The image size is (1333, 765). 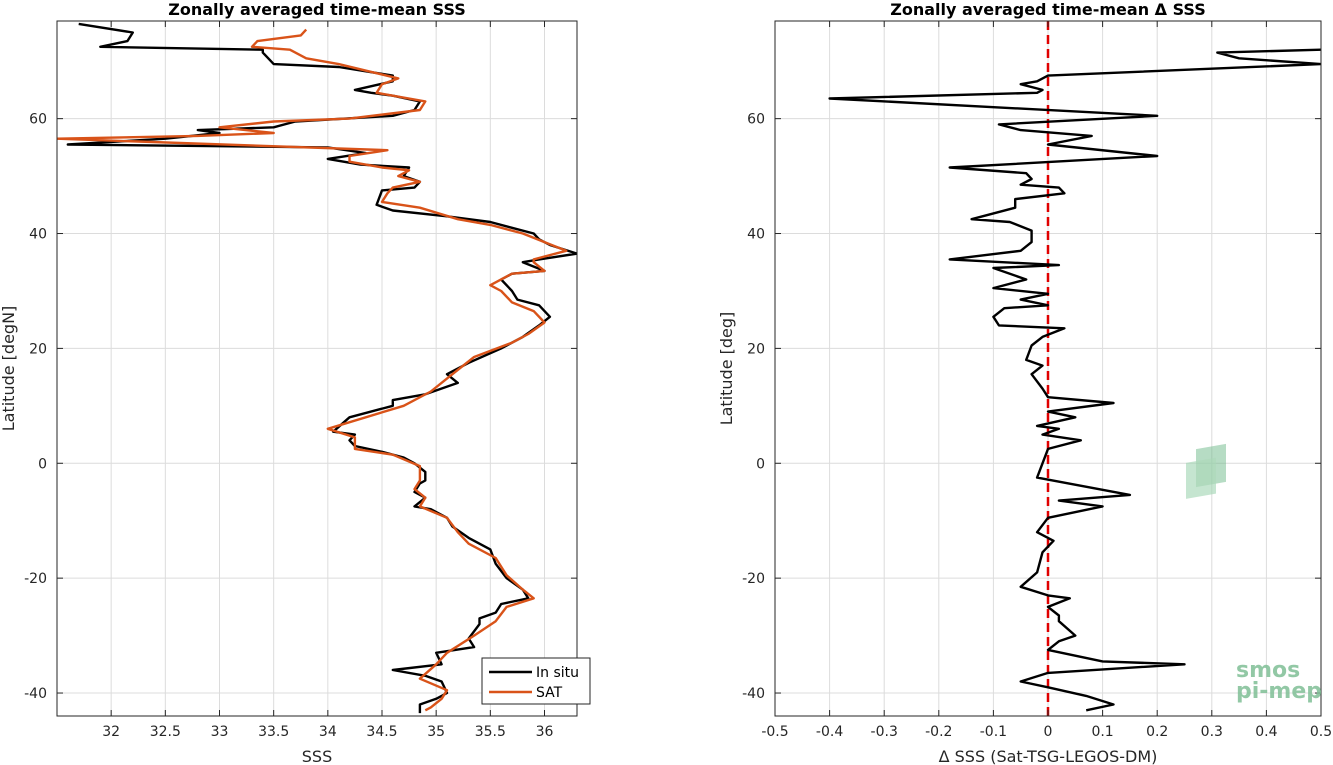 I want to click on right-xtick-label-1: -0.4, so click(x=829, y=732).